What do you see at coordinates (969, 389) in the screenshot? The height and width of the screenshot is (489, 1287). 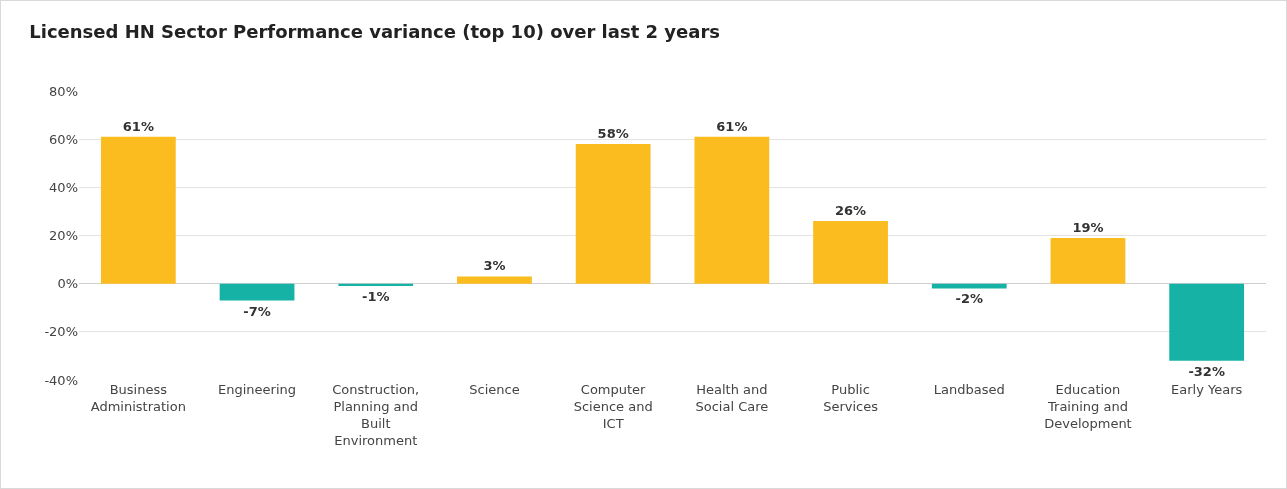 I see `x-tick-label: Landbased` at bounding box center [969, 389].